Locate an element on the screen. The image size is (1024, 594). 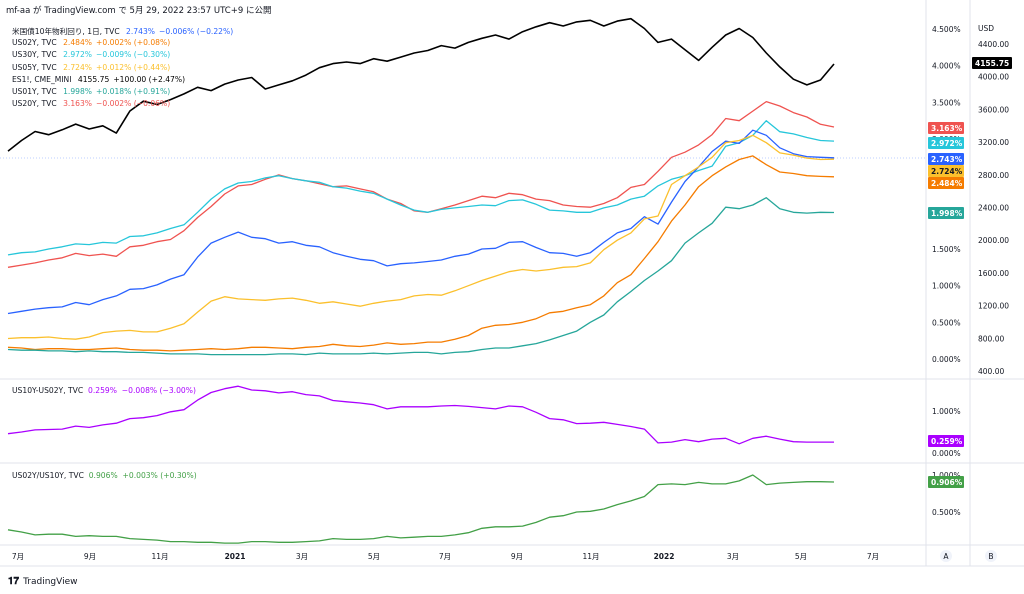
legend-symbol: US01Y, TVC is located at coordinates (34, 91).